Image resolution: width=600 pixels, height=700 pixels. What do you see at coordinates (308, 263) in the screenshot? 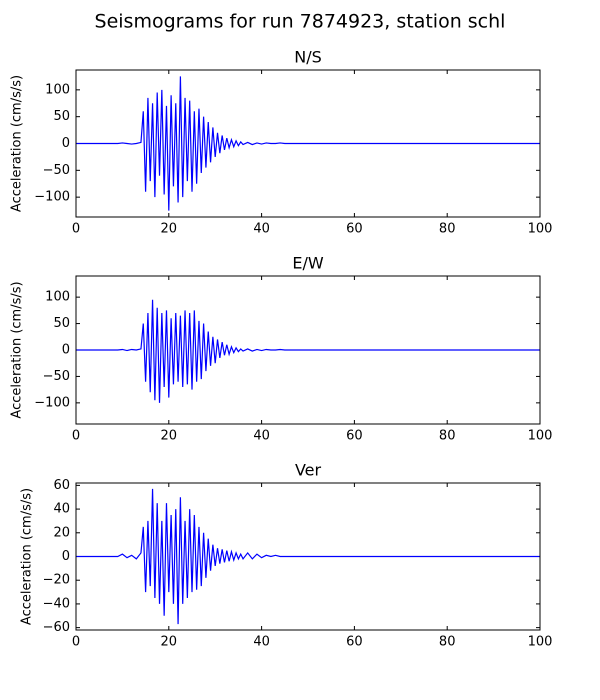
I see `chart-title: E/W` at bounding box center [308, 263].